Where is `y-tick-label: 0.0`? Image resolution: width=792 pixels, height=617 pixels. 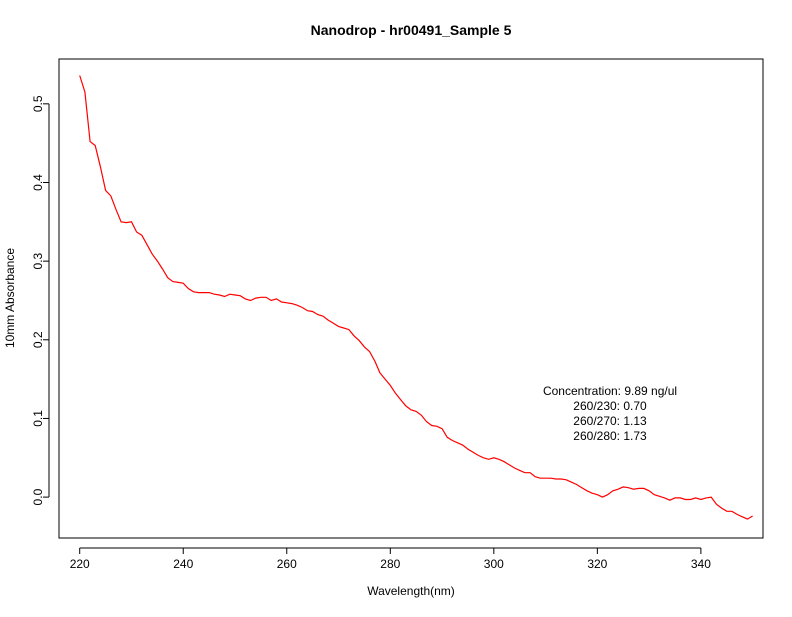 y-tick-label: 0.0 is located at coordinates (38, 496).